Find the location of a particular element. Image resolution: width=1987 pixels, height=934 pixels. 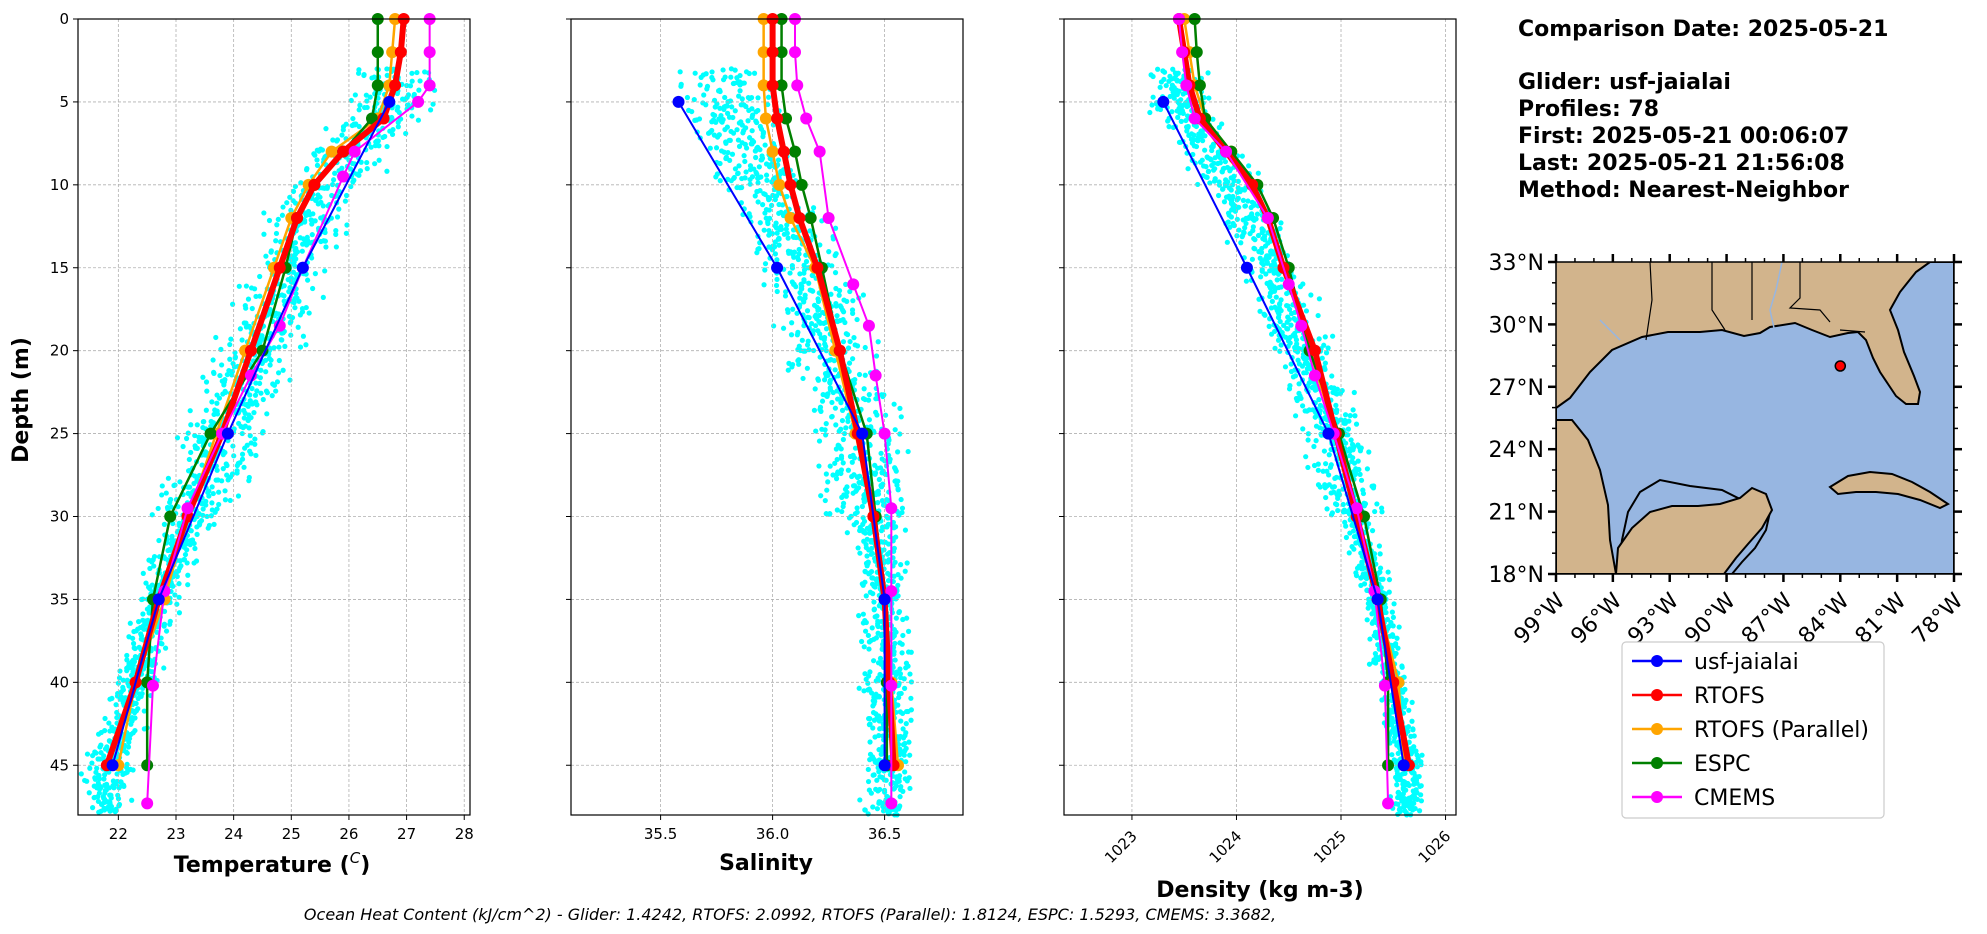

lat-tick-label: 30°N is located at coordinates (1516, 325).